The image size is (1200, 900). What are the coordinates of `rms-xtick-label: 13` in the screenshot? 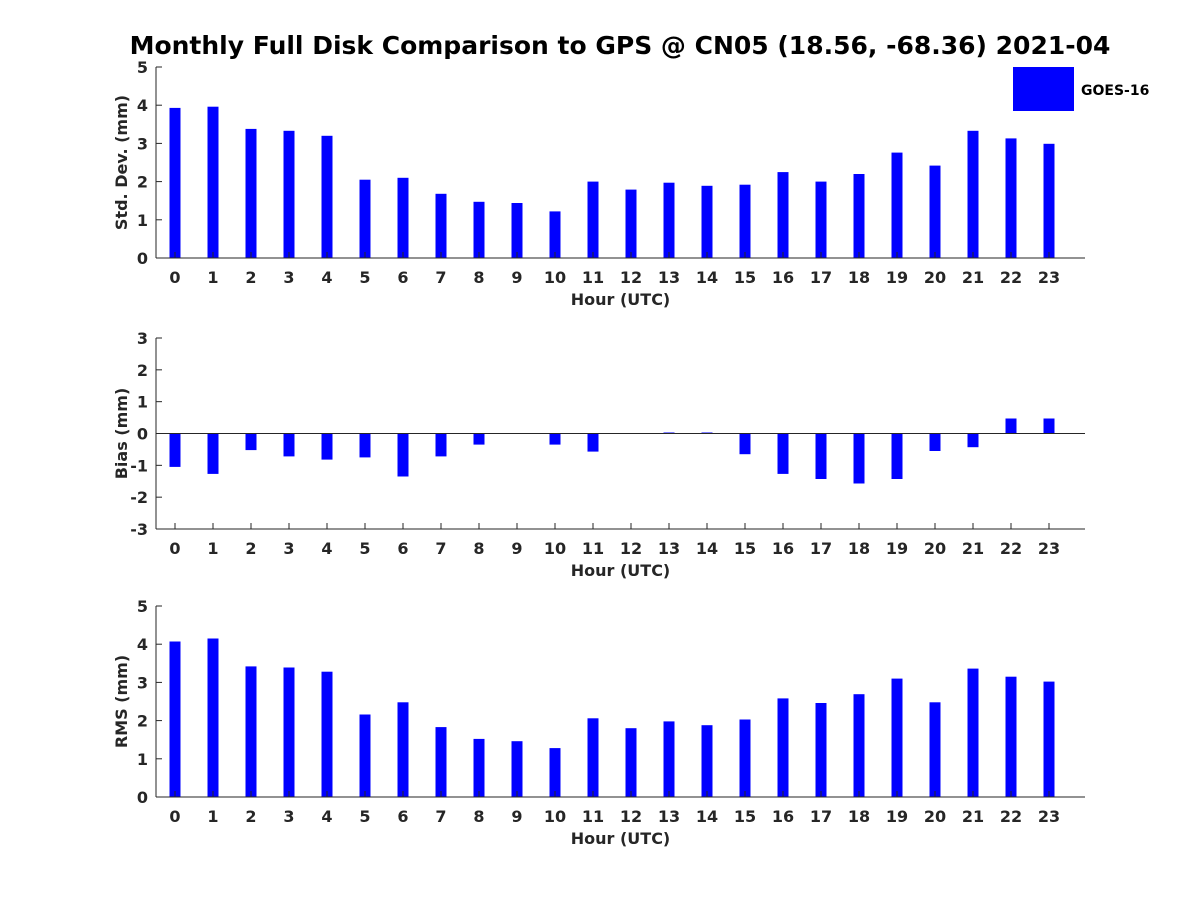 It's located at (669, 816).